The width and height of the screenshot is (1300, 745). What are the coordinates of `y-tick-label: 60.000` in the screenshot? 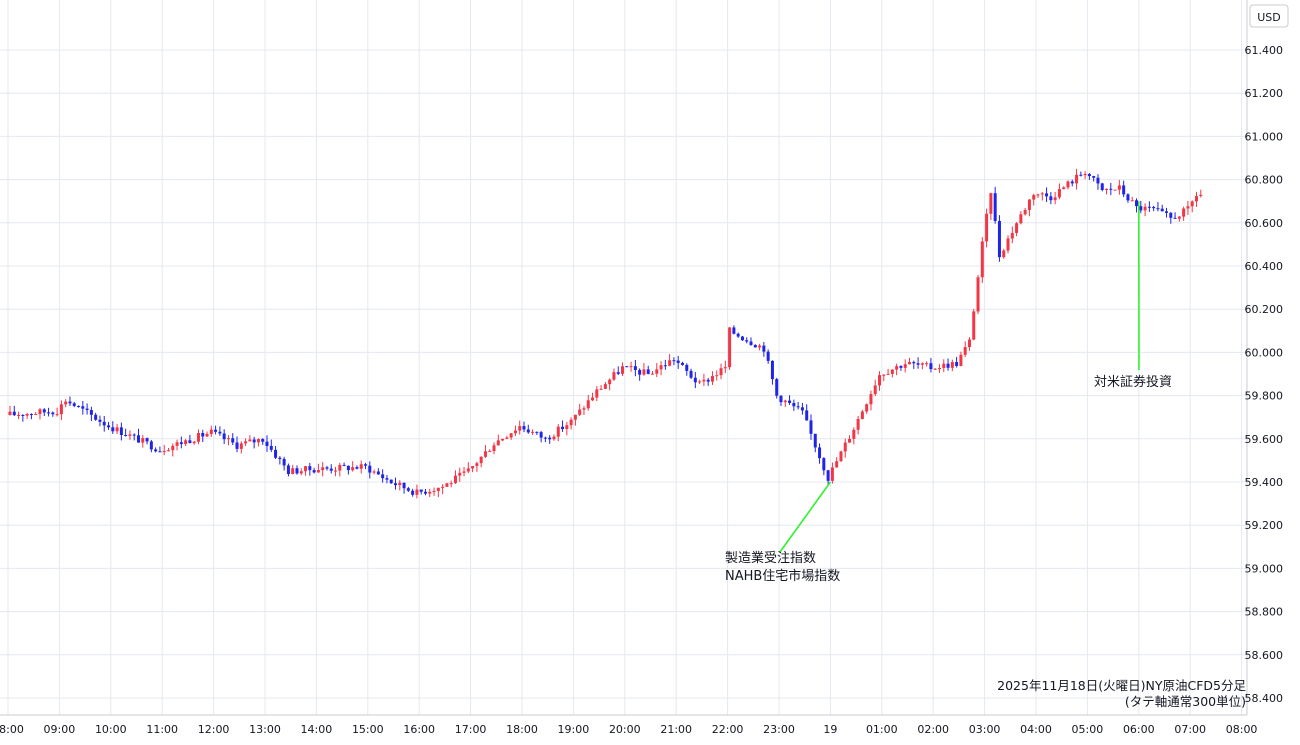 It's located at (1264, 352).